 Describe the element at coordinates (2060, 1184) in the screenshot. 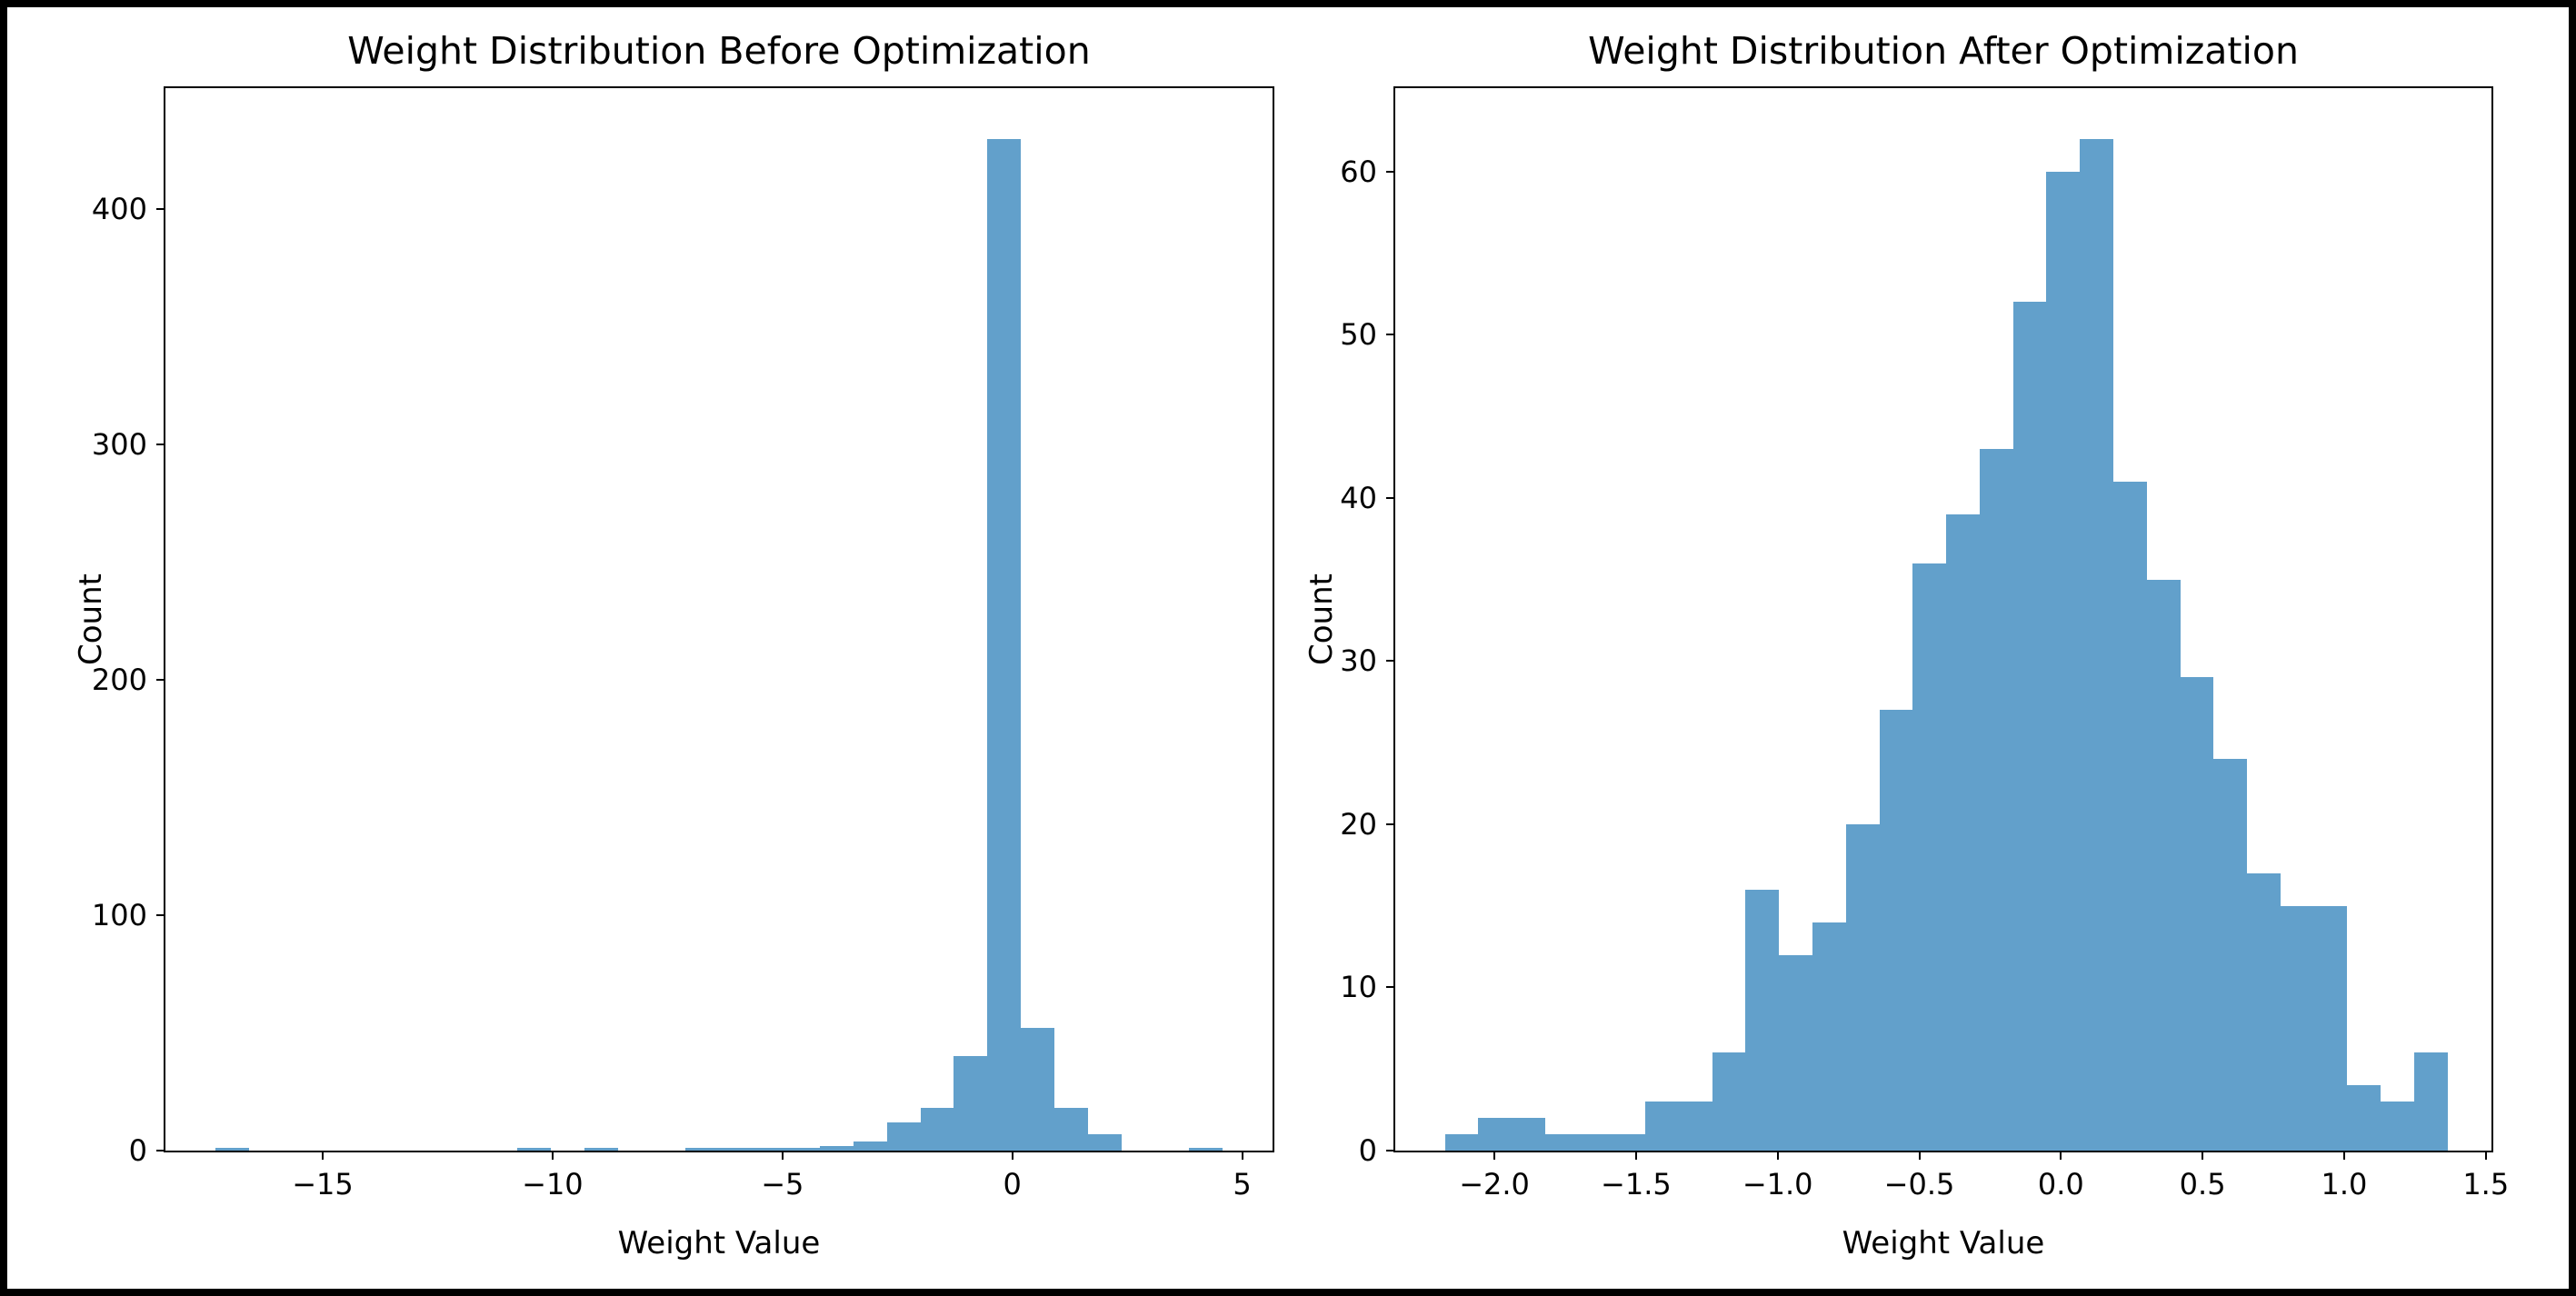

I see `x-tick-label: 0.0` at that location.